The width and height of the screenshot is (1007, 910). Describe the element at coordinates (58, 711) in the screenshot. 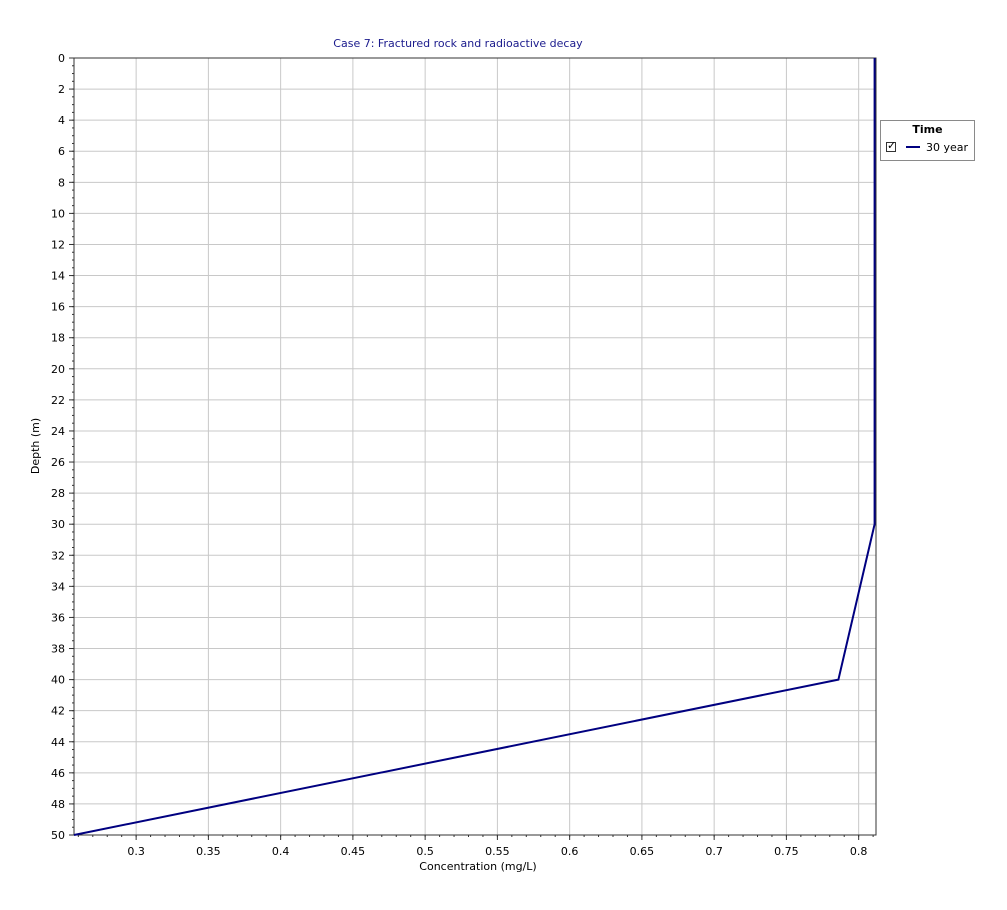

I see `y-tick-label: 42` at that location.